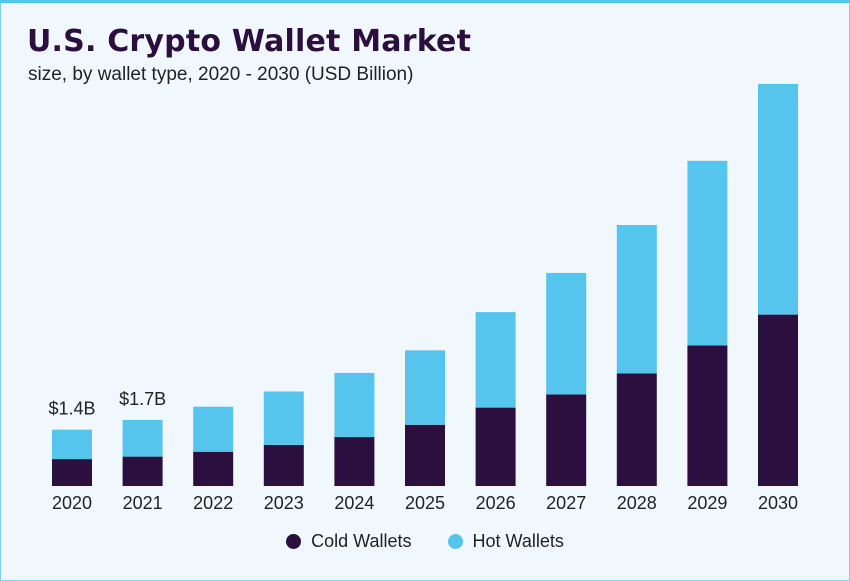  What do you see at coordinates (72, 472) in the screenshot?
I see `bar-cold-2020` at bounding box center [72, 472].